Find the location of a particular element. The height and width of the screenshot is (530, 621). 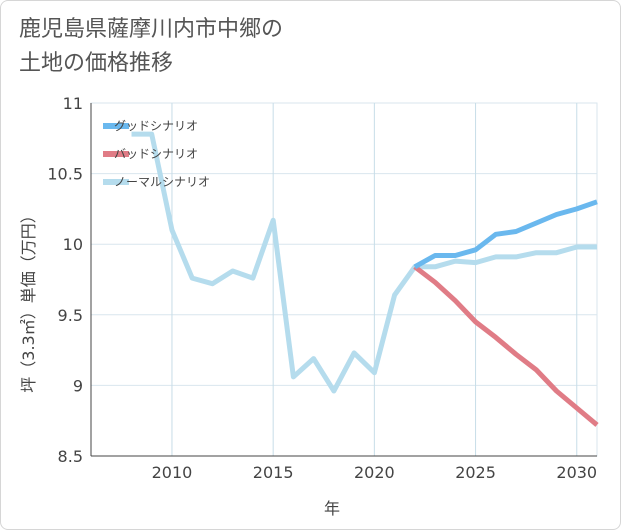

x-axis-title: 年 is located at coordinates (332, 508).